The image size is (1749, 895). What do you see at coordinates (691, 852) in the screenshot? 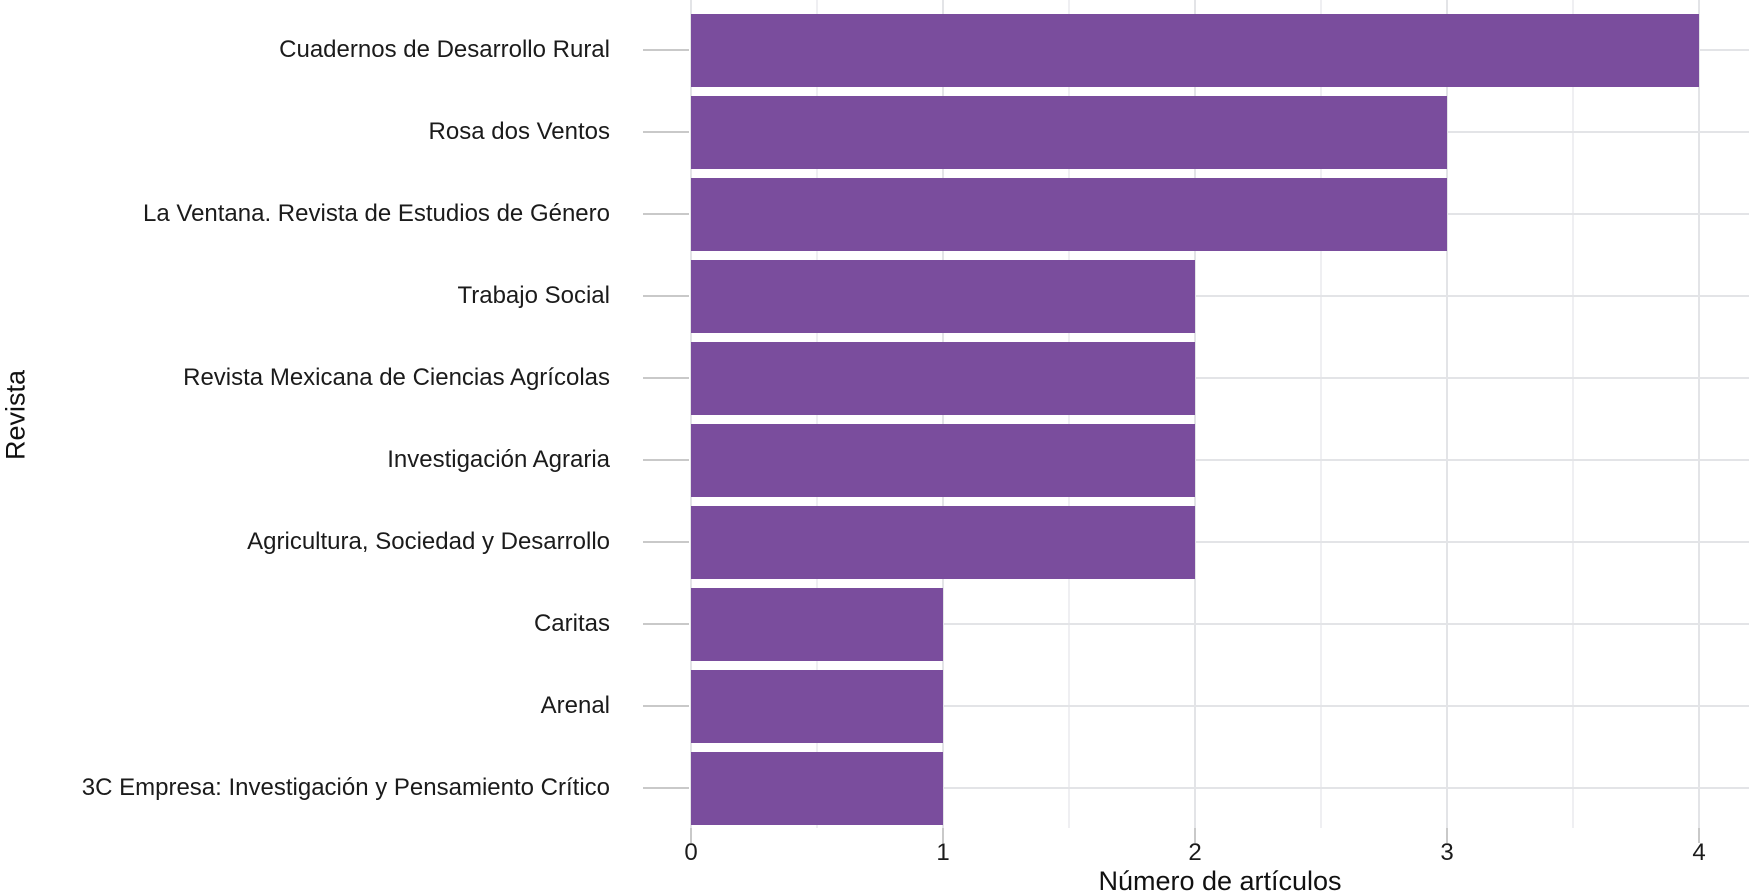
I see `x-axis-tick-label: 0` at bounding box center [691, 852].